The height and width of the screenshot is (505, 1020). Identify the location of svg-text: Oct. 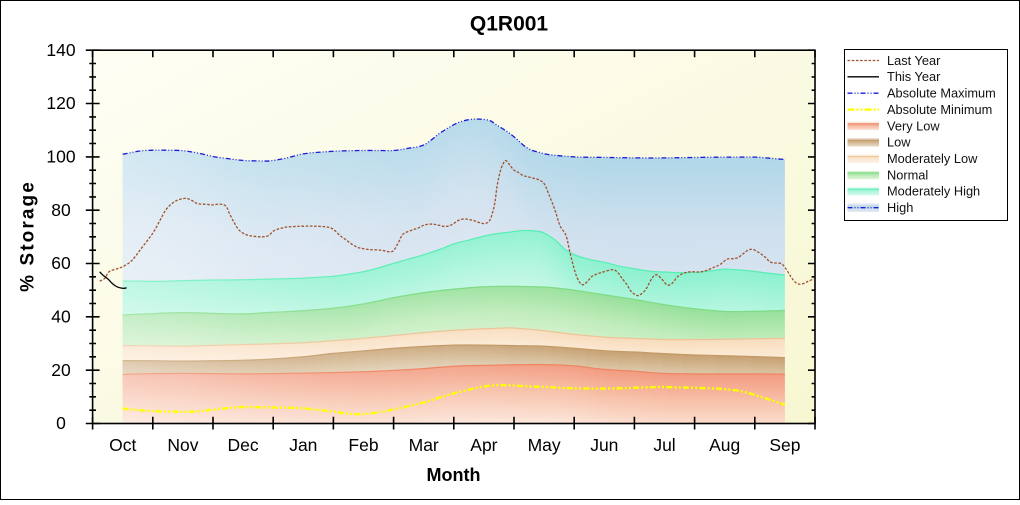
(122, 445).